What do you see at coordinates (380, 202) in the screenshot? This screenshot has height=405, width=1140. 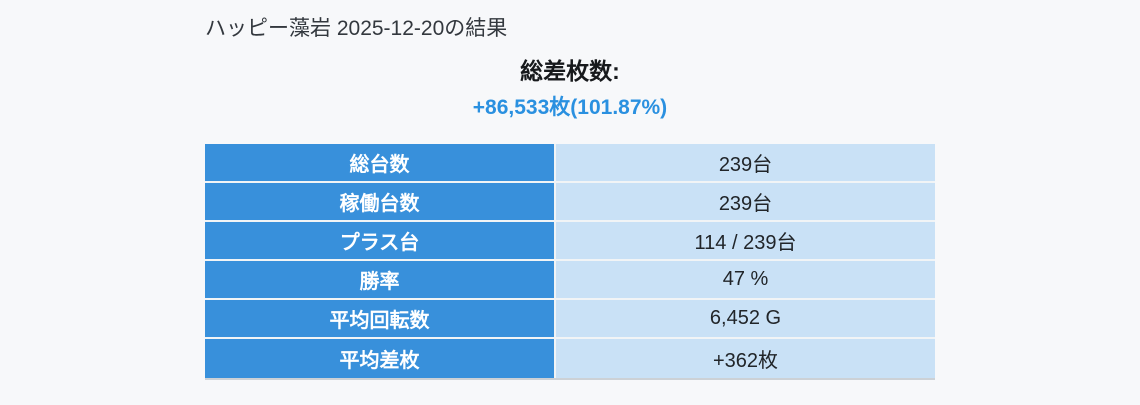 I see `row-label: 稼働台数` at bounding box center [380, 202].